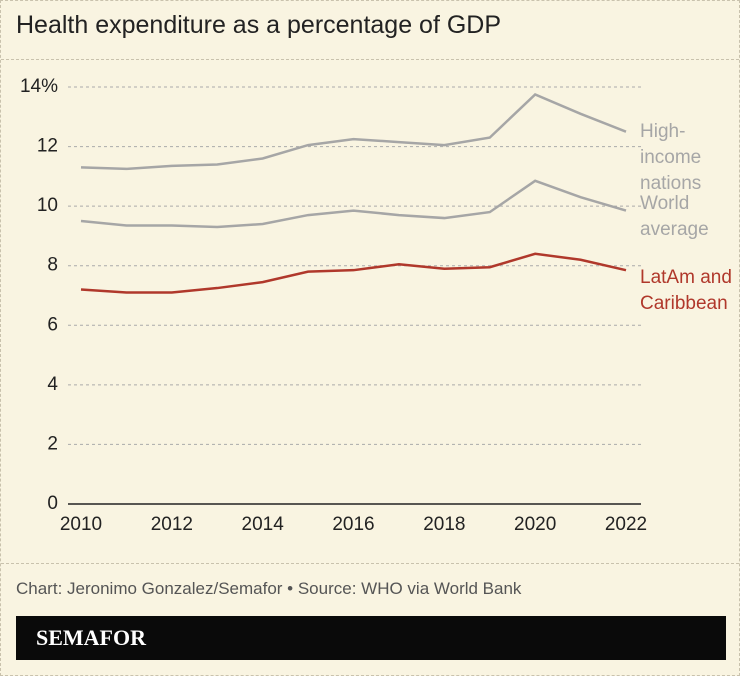 The height and width of the screenshot is (676, 740). What do you see at coordinates (52, 324) in the screenshot?
I see `y-tick-label: 6` at bounding box center [52, 324].